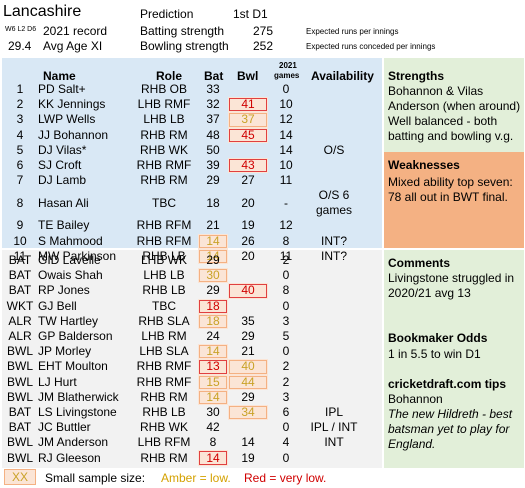 The width and height of the screenshot is (525, 488). I want to click on games-cell: -, so click(286, 202).